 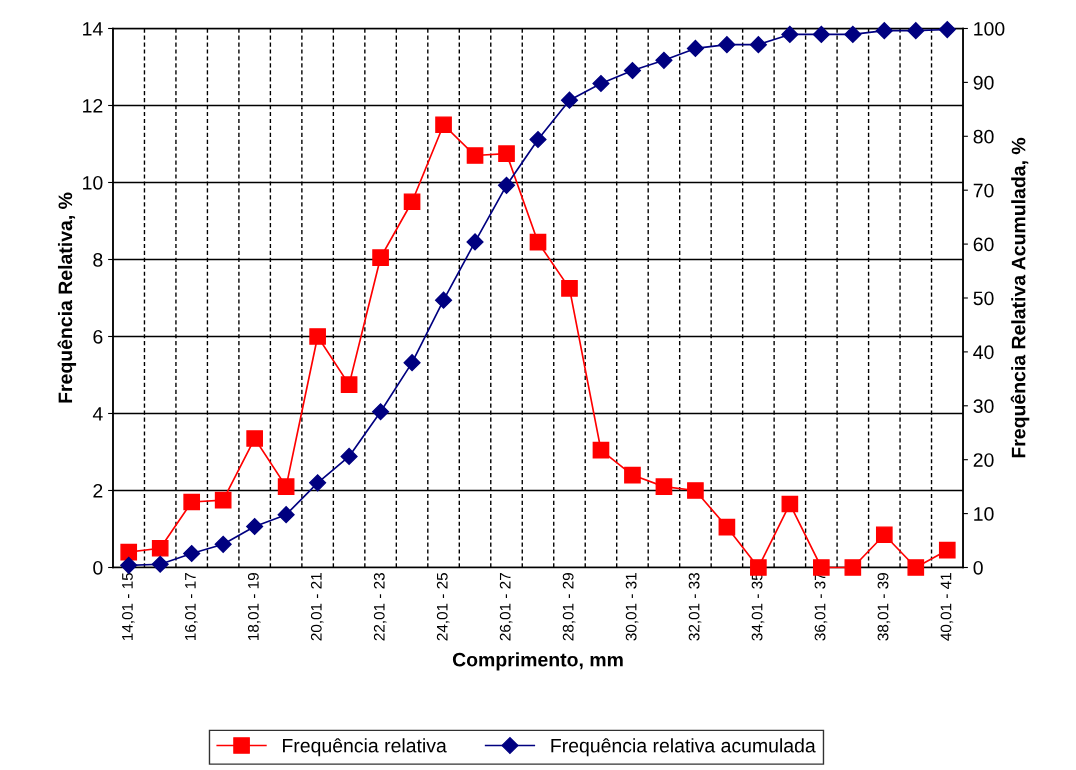 I want to click on y2-tick-label: 30, so click(x=983, y=406).